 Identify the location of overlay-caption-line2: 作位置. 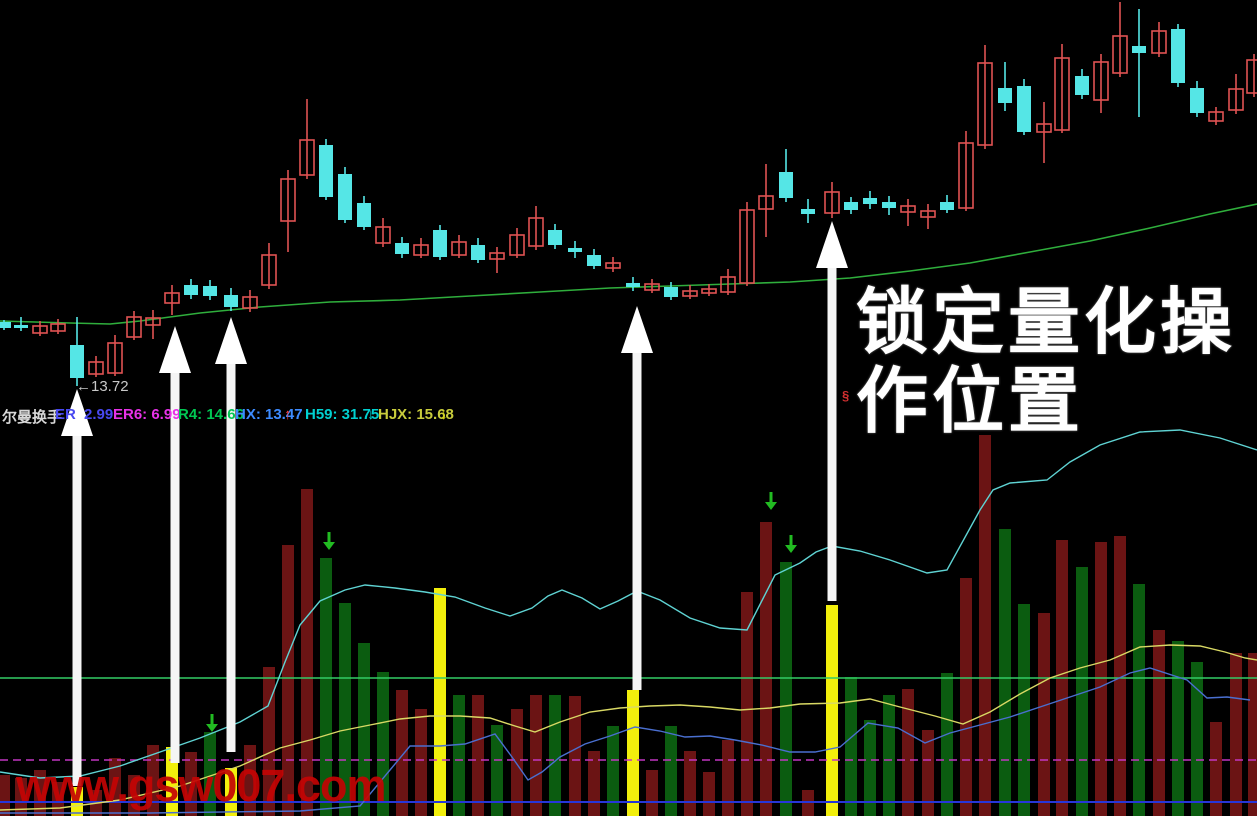
(970, 402).